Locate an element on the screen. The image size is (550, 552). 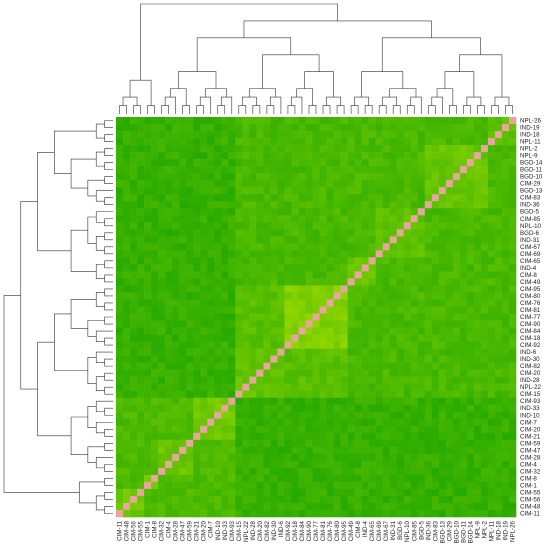
column-tick-label: IND-6 is located at coordinates (281, 528).